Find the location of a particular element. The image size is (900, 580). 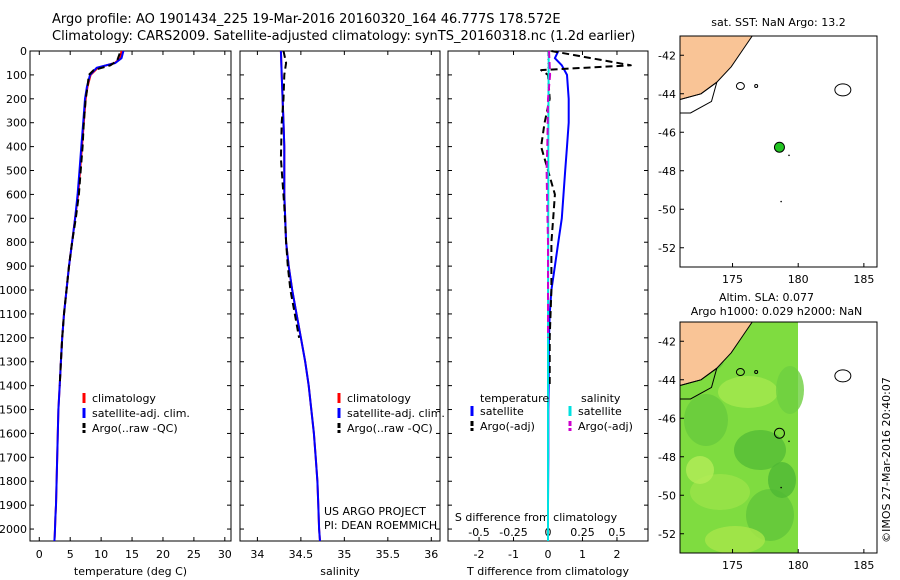

sla-map-xtick-label: 175 is located at coordinates (732, 565).